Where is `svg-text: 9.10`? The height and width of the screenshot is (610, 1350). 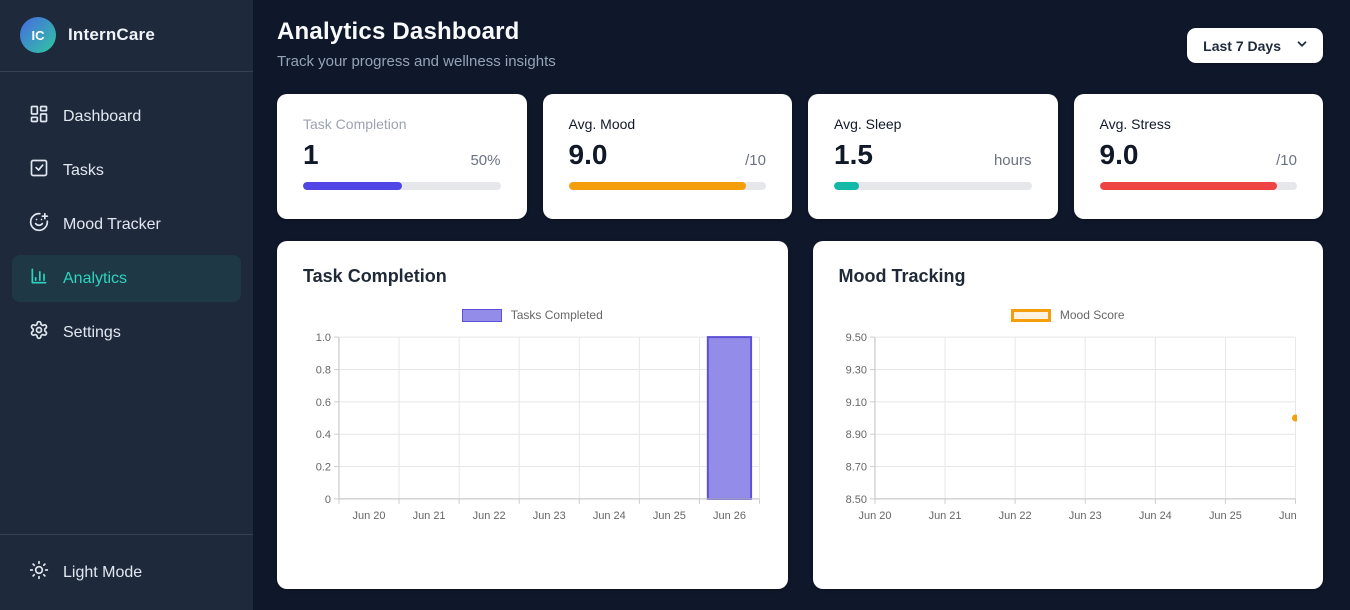 svg-text: 9.10 is located at coordinates (855, 403).